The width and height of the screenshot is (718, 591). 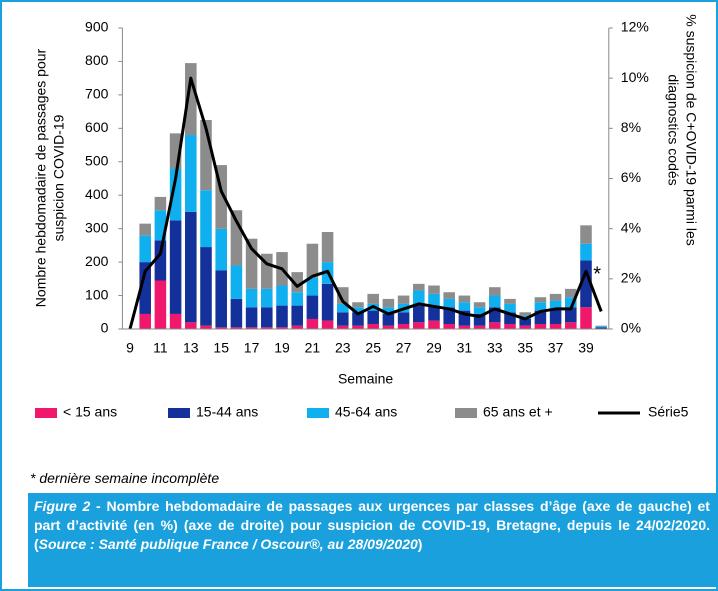 What do you see at coordinates (125, 478) in the screenshot?
I see `footnote: * dernière semaine incomplète` at bounding box center [125, 478].